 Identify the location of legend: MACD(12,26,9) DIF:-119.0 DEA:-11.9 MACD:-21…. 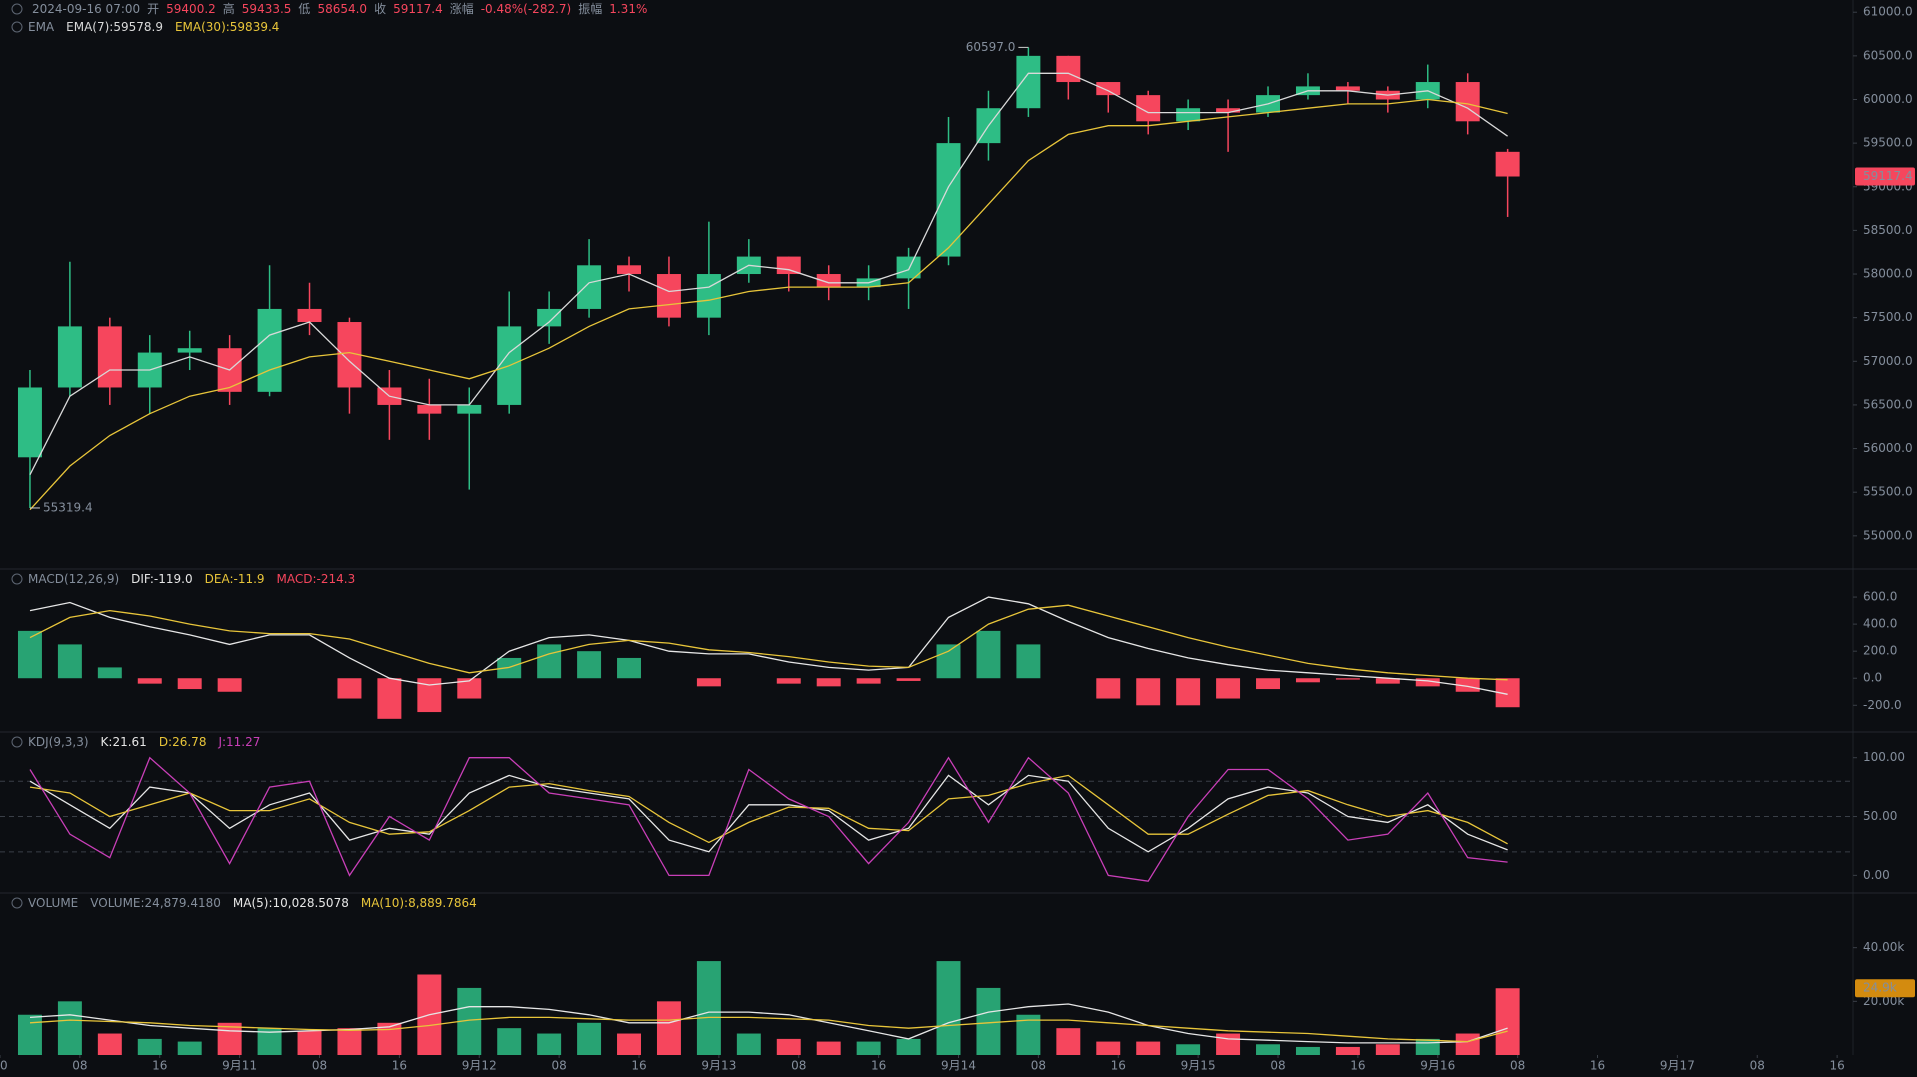
(191, 579).